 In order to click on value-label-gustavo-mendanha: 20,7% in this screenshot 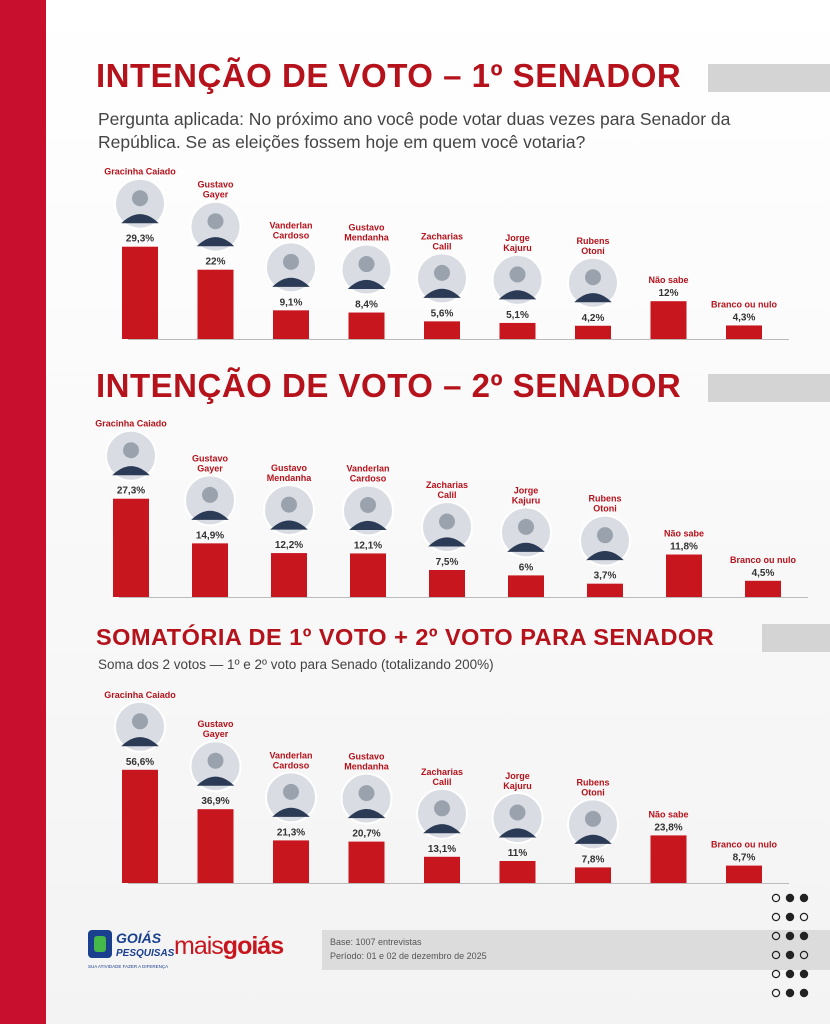, I will do `click(366, 834)`.